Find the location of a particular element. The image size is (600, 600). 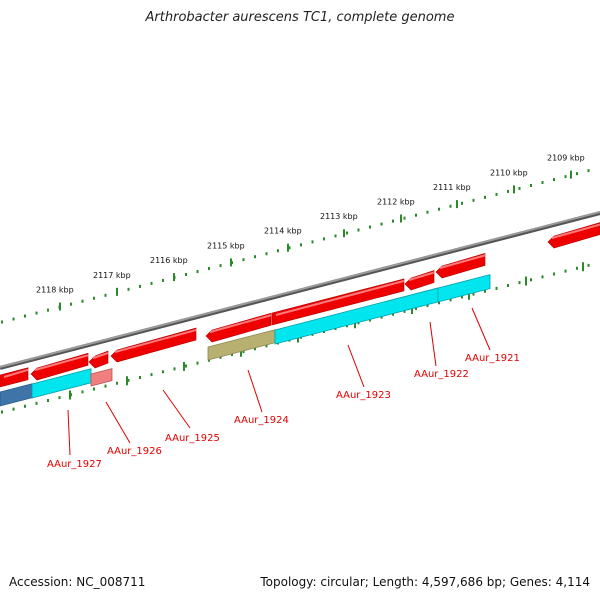

kbp-label: 2118 kbp is located at coordinates (55, 290).